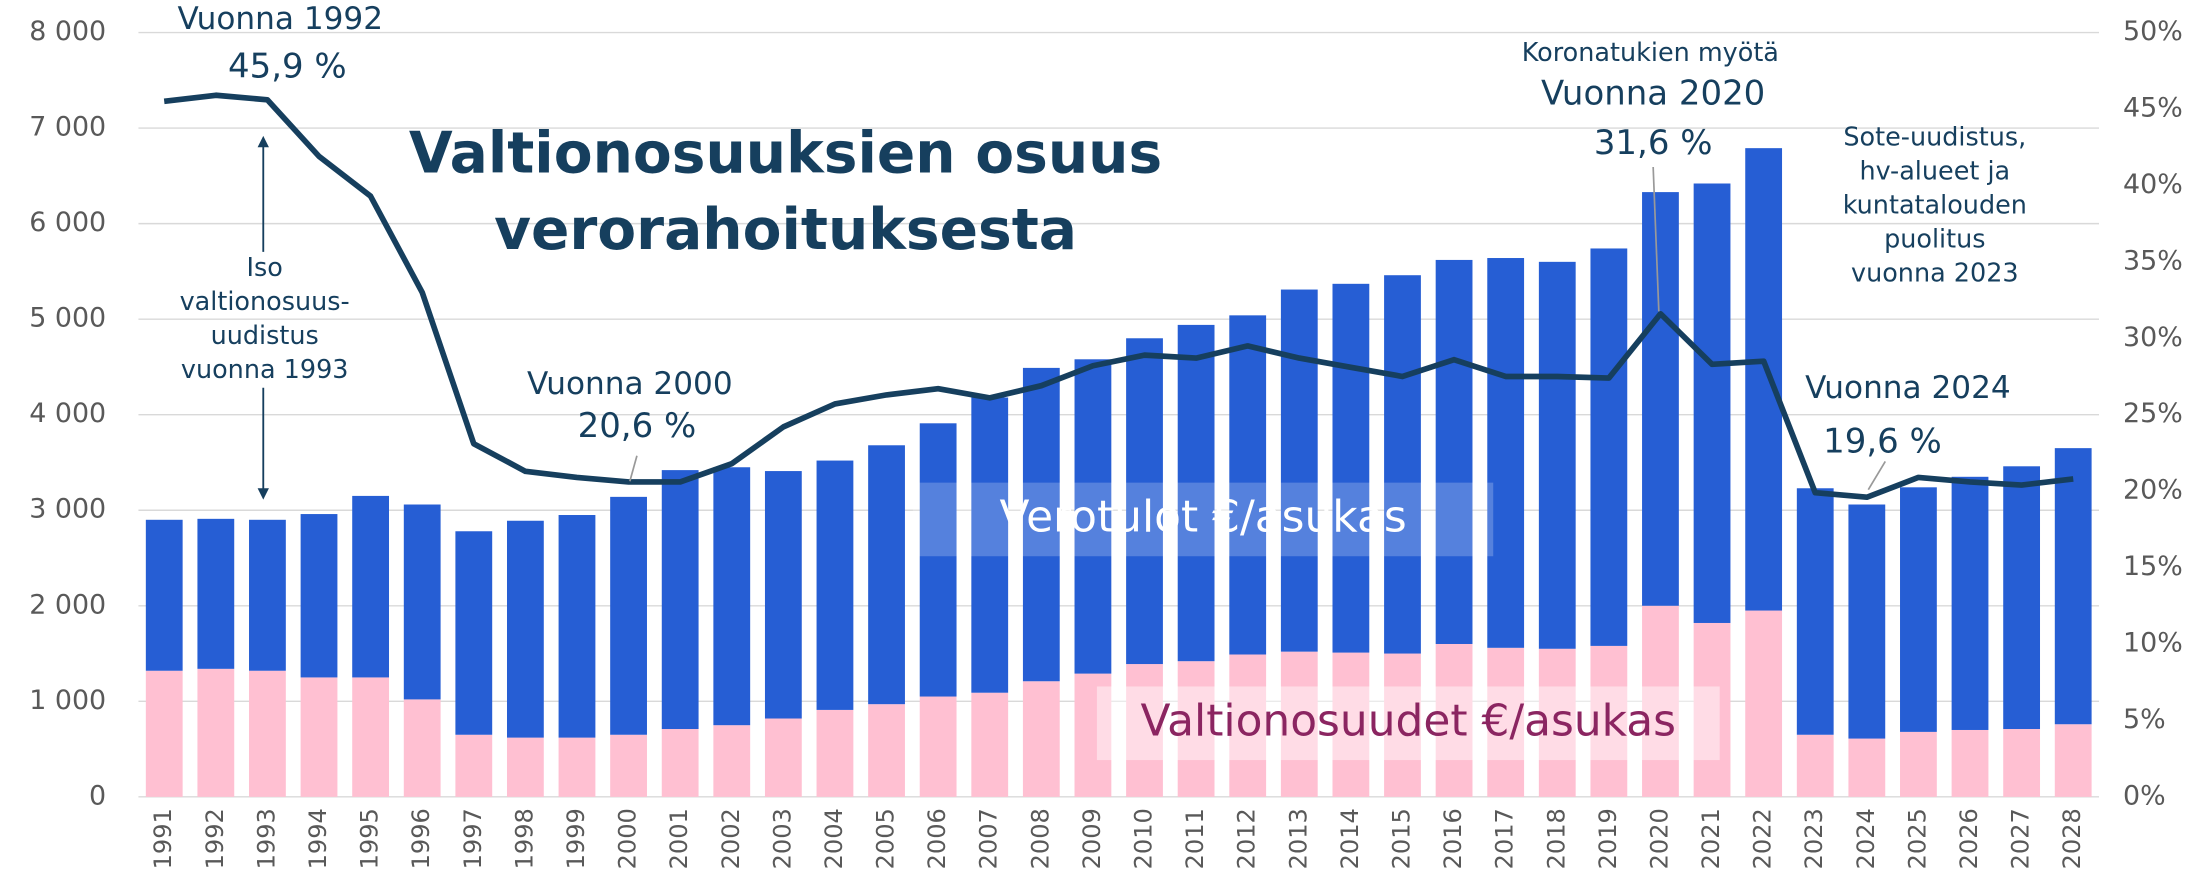 This screenshot has height=892, width=2208. What do you see at coordinates (886, 838) in the screenshot?
I see `x-tick-label: 2005` at bounding box center [886, 838].